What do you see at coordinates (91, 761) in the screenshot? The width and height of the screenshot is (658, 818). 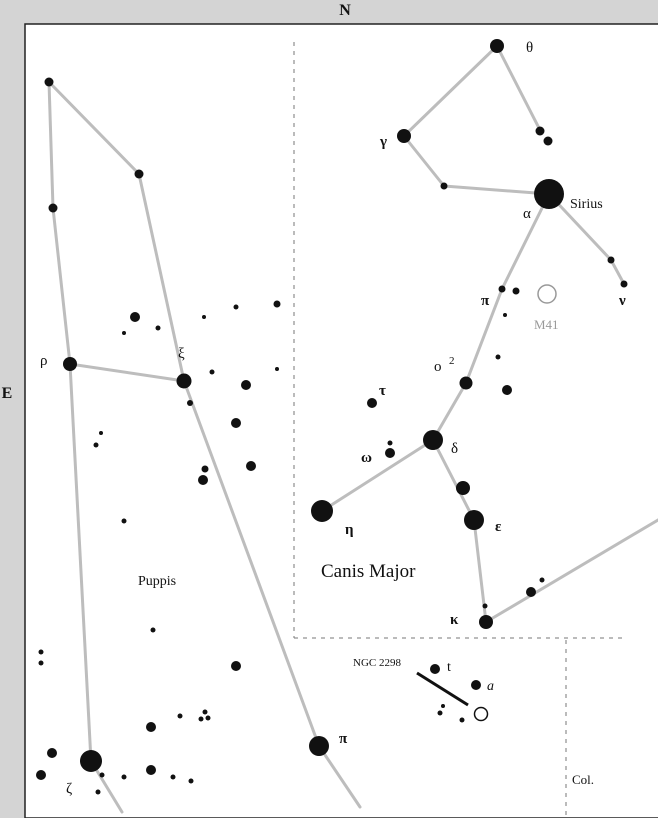 I see `star-zeta` at bounding box center [91, 761].